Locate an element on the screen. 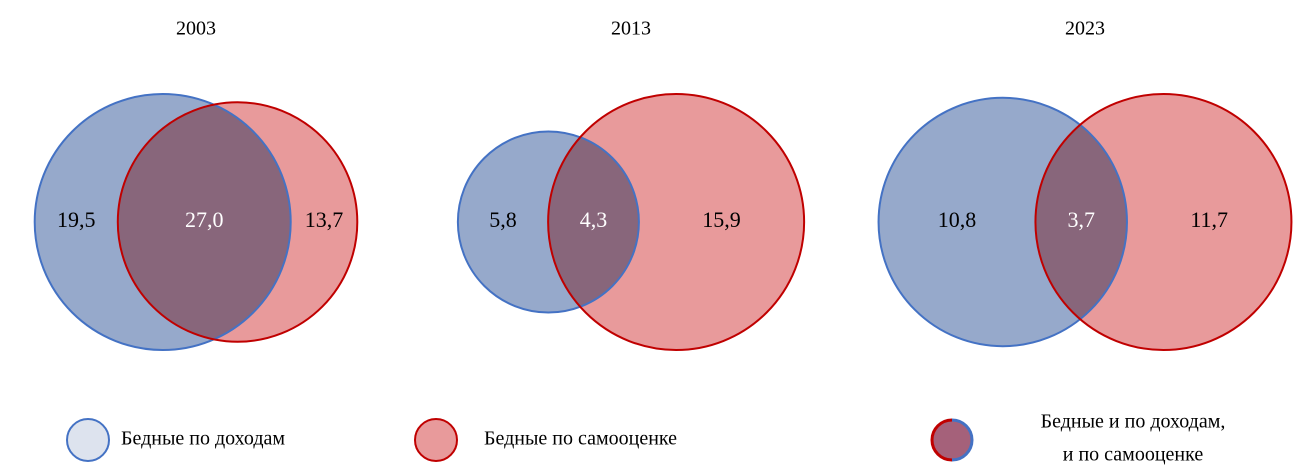 The image size is (1295, 467). legend-label: Бедные и по доходам, is located at coordinates (1133, 422).